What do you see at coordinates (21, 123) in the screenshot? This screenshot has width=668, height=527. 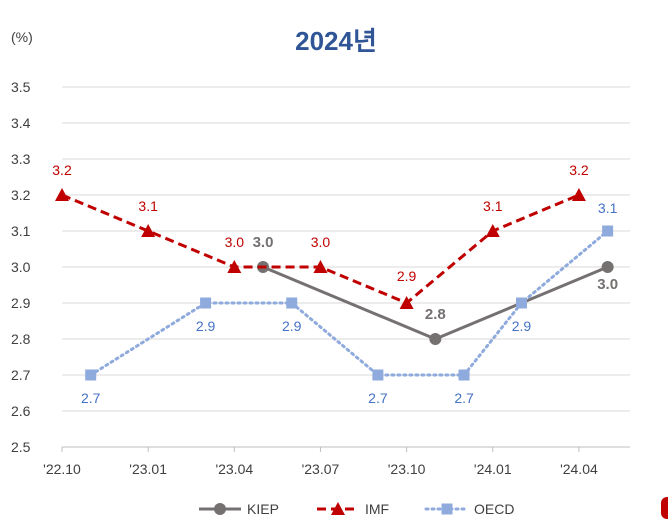 I see `y-tick-label: 3.4` at bounding box center [21, 123].